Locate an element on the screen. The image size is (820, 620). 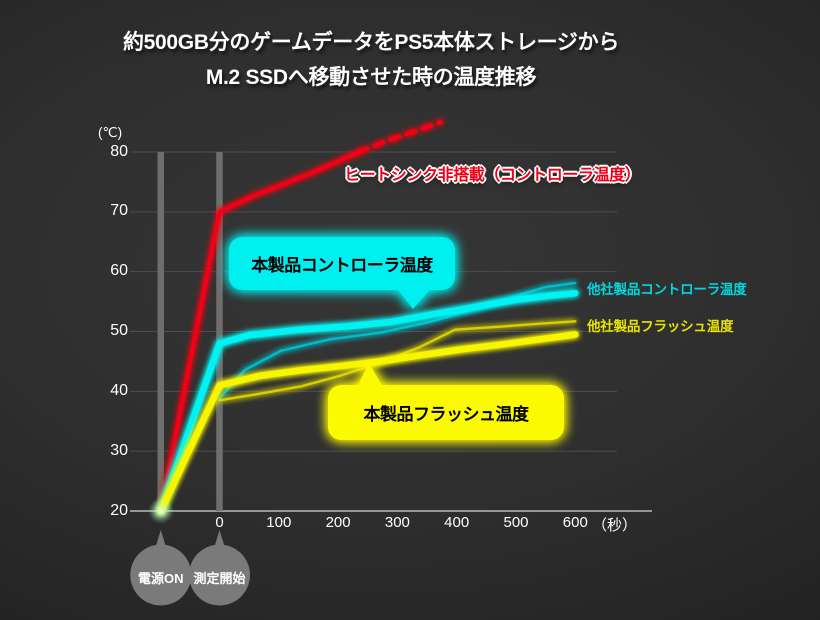
series-line-other-flash is located at coordinates (397, 361).